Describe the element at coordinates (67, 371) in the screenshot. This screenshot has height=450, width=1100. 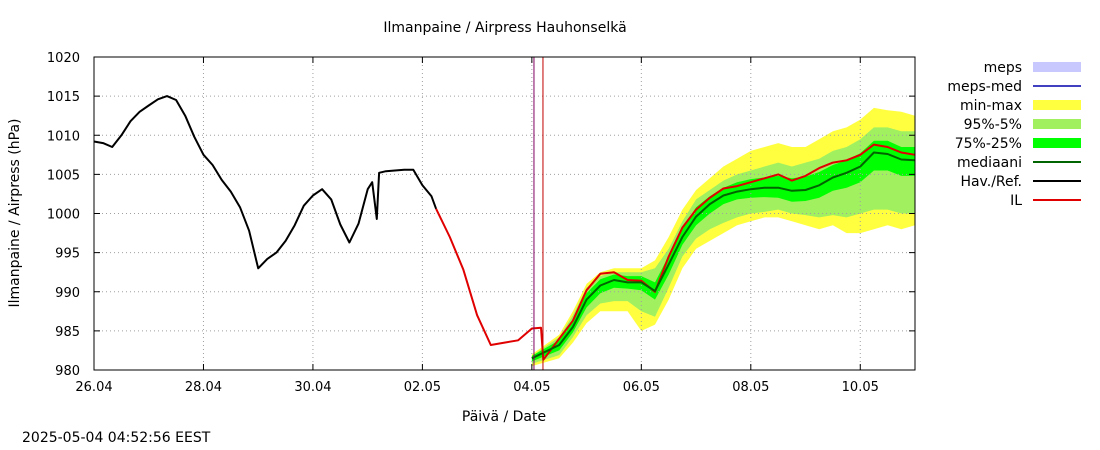
I see `y-tick-label: 980` at that location.